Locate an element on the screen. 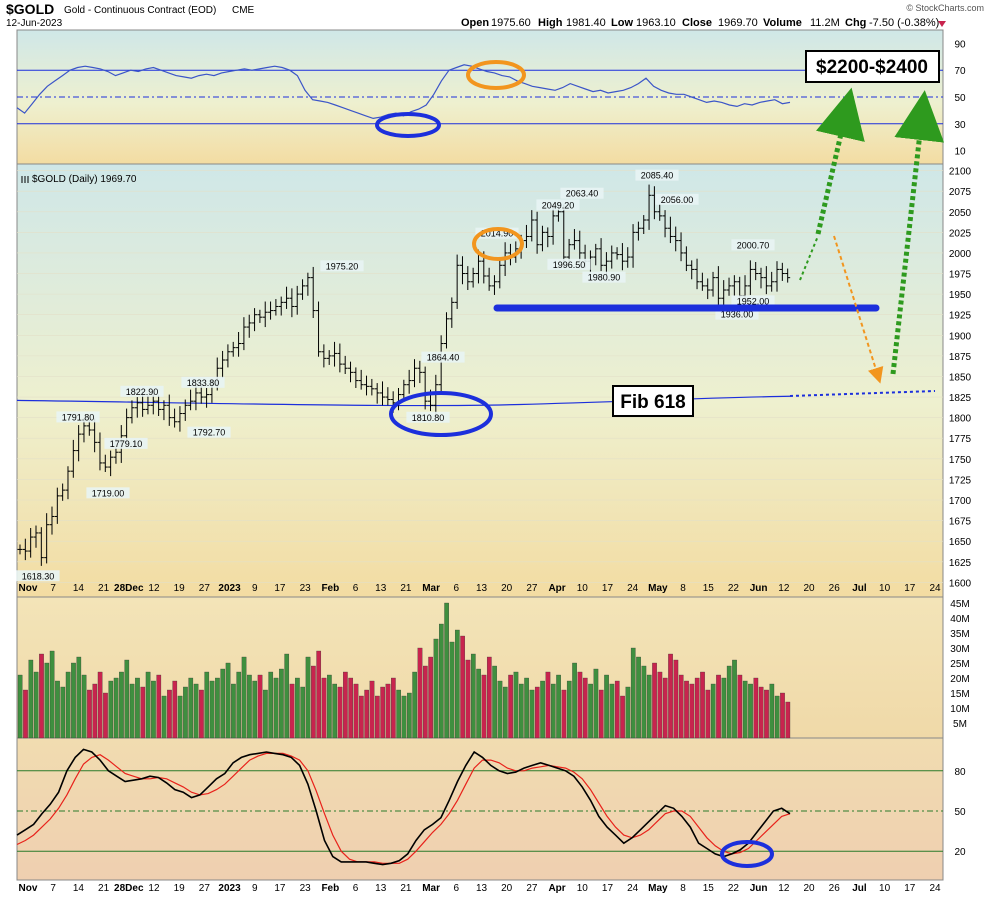 Image resolution: width=990 pixels, height=897 pixels. price-value-label: 1719.00 is located at coordinates (108, 493).